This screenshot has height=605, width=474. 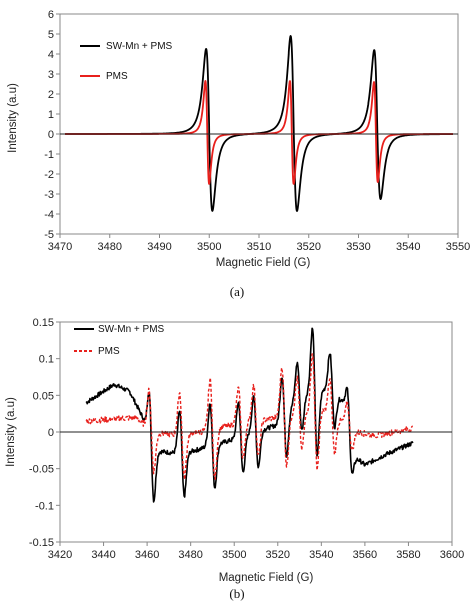 What do you see at coordinates (139, 46) in the screenshot?
I see `panel-a-legend-label-1: SW-Mn + PMS` at bounding box center [139, 46].